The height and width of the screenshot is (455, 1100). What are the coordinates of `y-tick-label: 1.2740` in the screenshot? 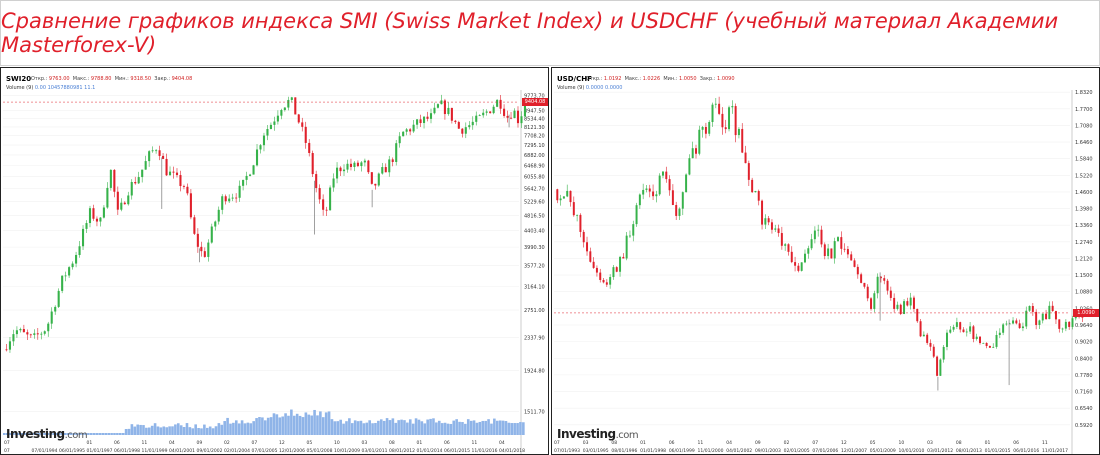 It's located at (1084, 243).